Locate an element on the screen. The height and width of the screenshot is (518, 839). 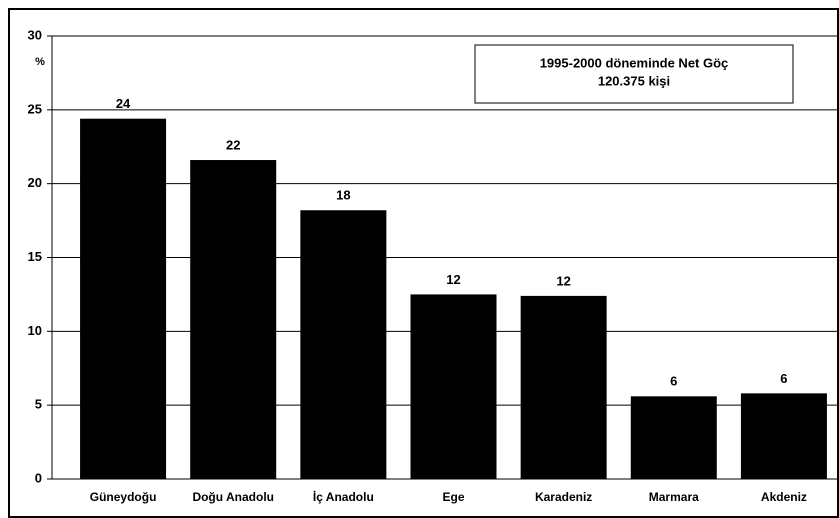
annotation-box is located at coordinates (634, 74).